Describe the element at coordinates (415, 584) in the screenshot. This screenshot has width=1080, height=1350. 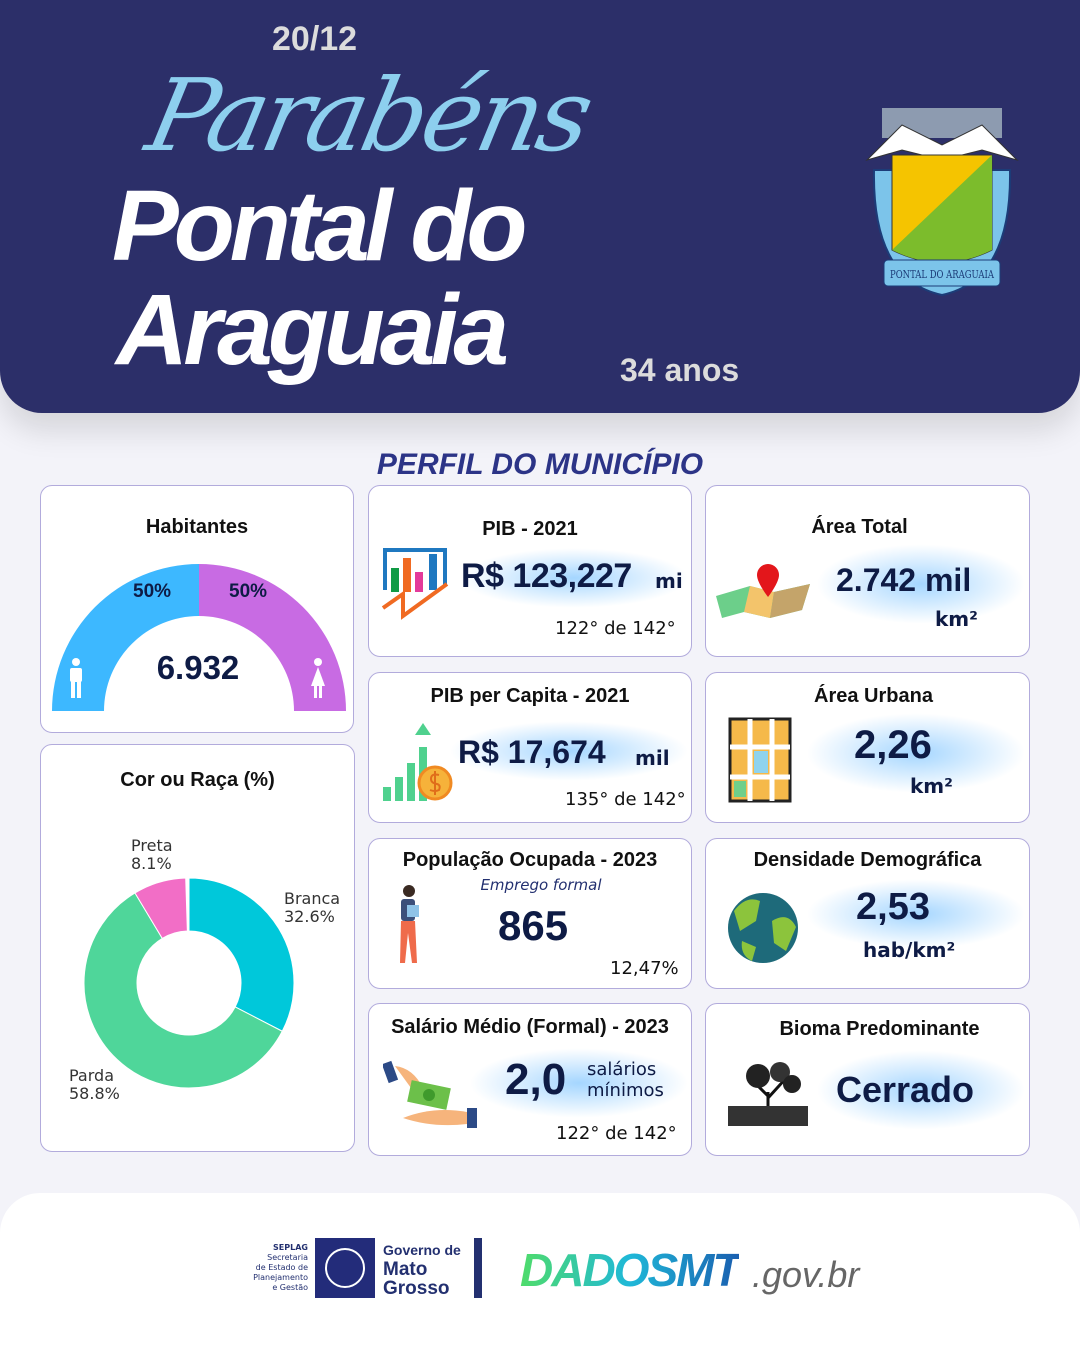
I see `growth-chart-icon` at that location.